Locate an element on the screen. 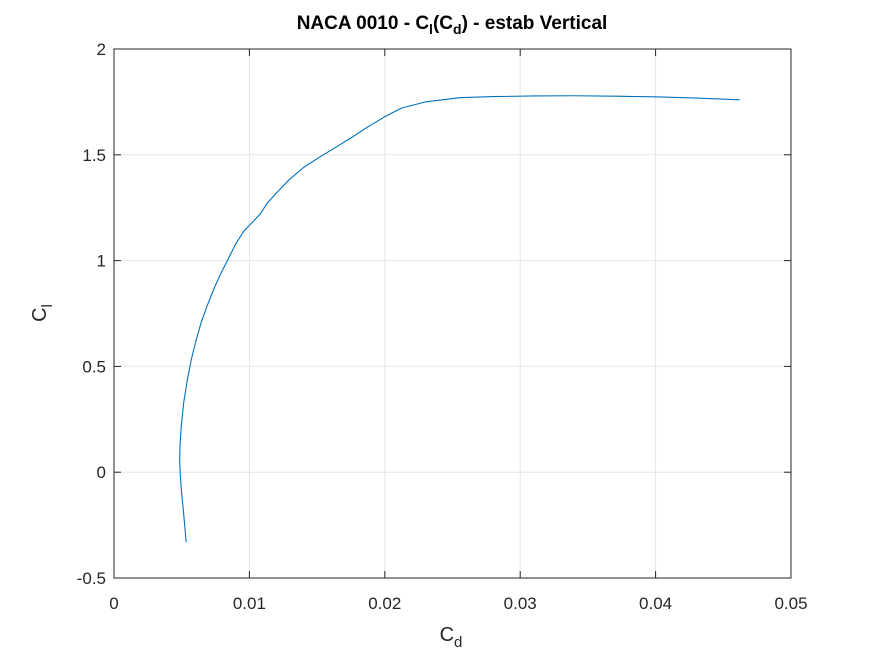  x-tick-label: 0.02 is located at coordinates (384, 603).